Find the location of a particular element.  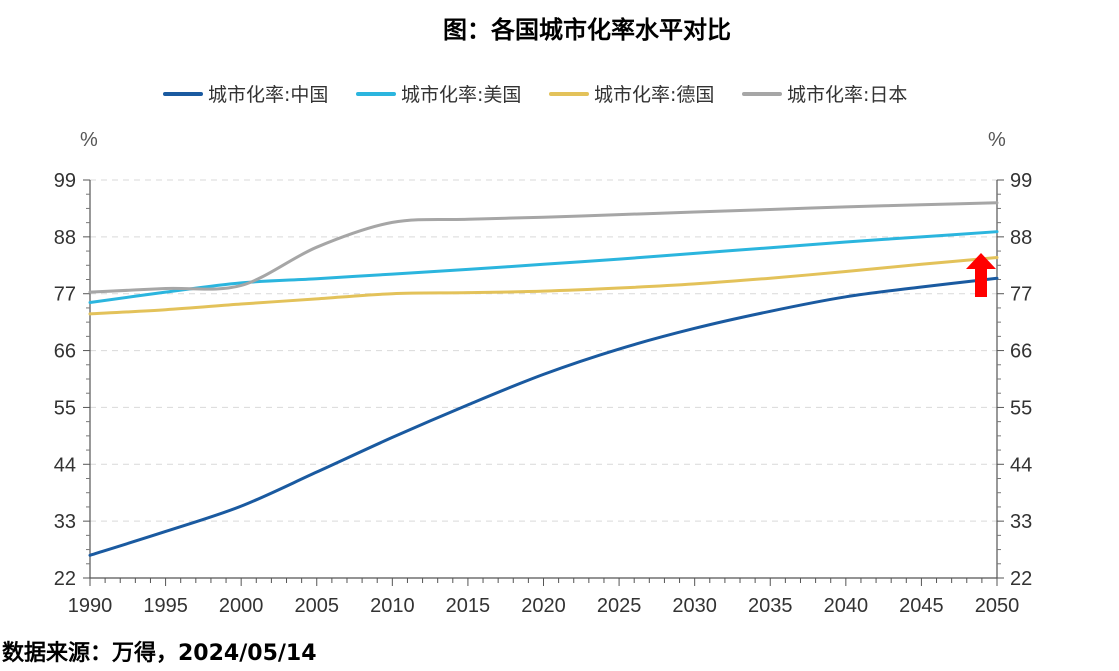

x-tick-label-2000: 2000 is located at coordinates (241, 606).